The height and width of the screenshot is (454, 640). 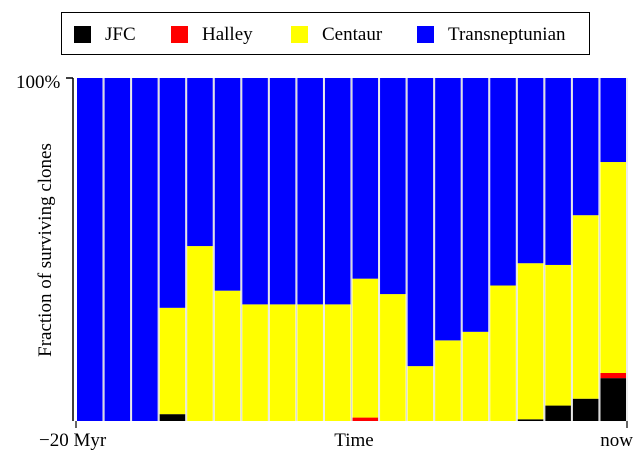 I want to click on legend-swatch-jfc, so click(x=82, y=34).